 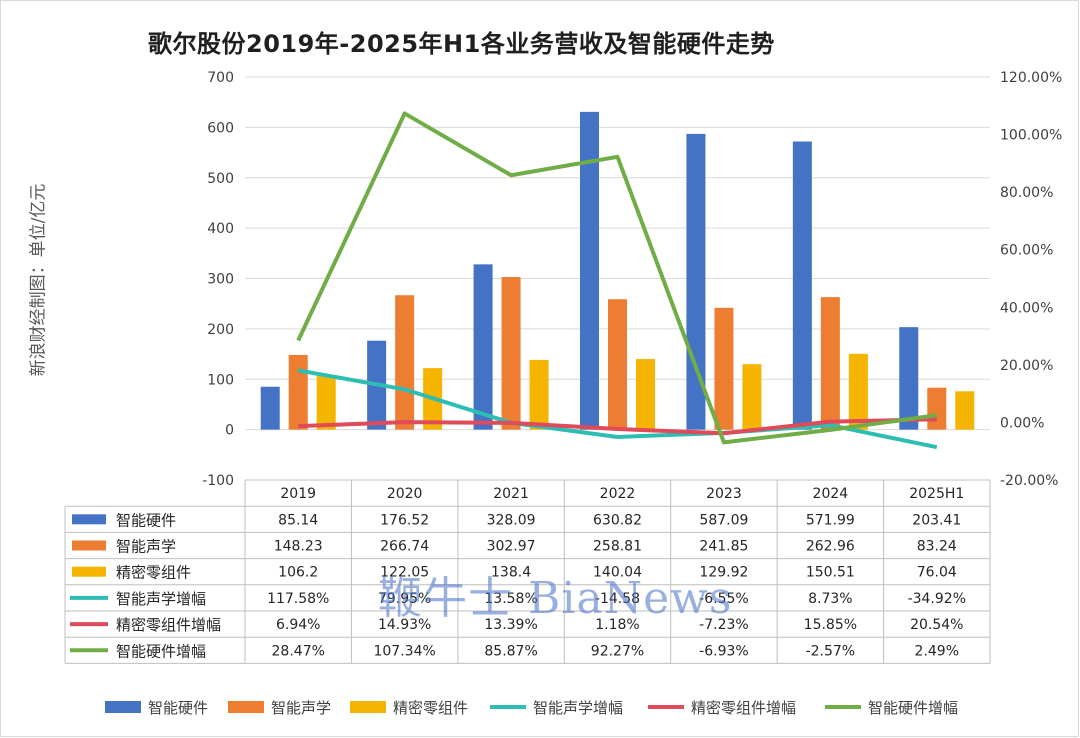 I want to click on category-label: 2025H1, so click(x=936, y=494).